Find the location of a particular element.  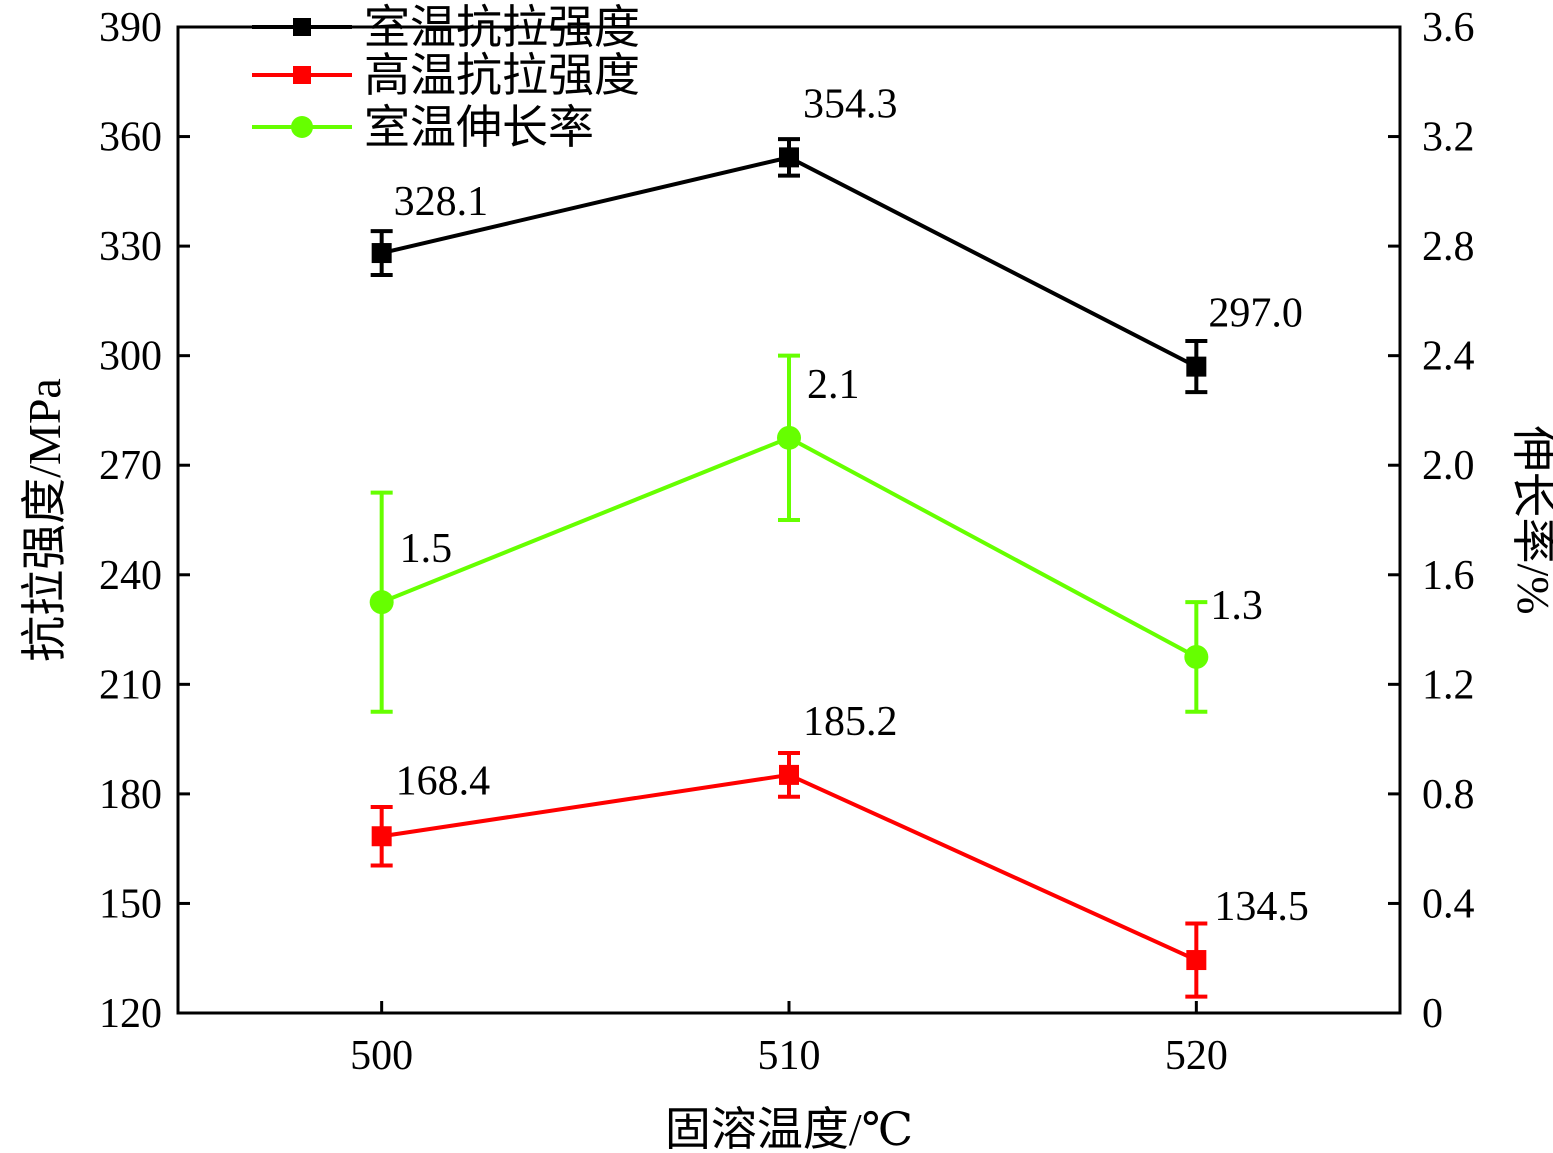

y-left-tick-label: 240 is located at coordinates (130, 576).